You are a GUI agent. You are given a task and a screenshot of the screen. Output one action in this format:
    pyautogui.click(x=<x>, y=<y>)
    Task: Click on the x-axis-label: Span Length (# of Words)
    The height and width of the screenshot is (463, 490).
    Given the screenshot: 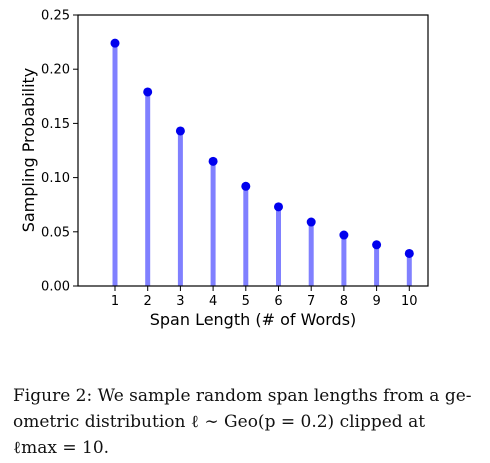 What is the action you would take?
    pyautogui.click(x=253, y=319)
    